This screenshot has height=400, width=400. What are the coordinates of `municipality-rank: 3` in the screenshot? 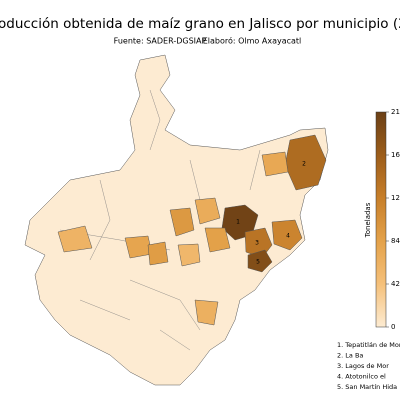 It's located at (257, 243).